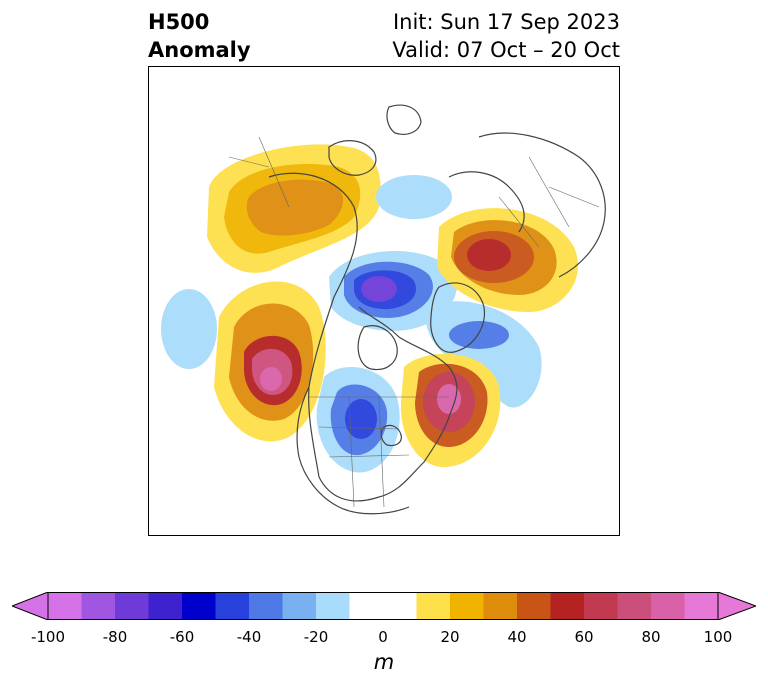 Image resolution: width=768 pixels, height=686 pixels. What do you see at coordinates (506, 22) in the screenshot?
I see `init-date: Init: Sun 17 Sep 2023` at bounding box center [506, 22].